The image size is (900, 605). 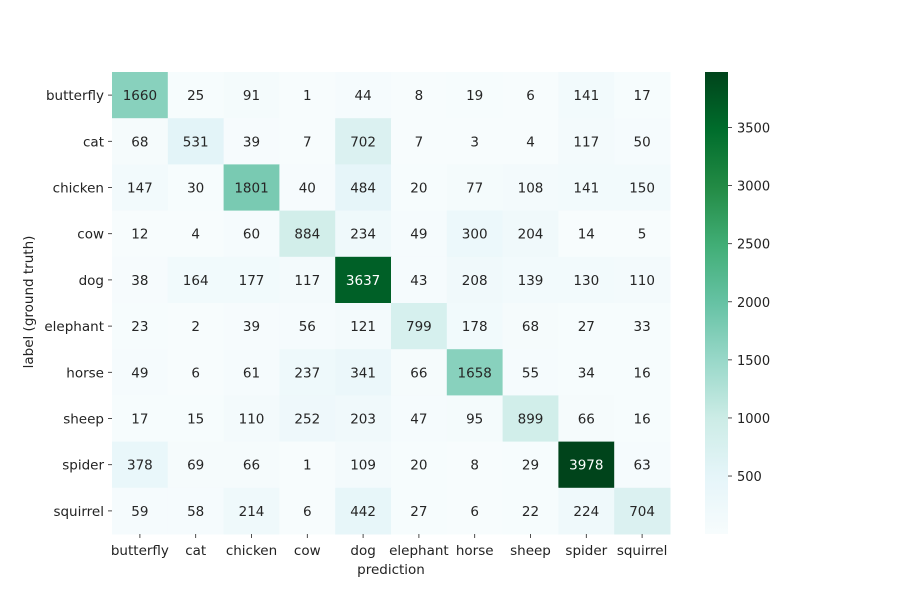 I want to click on heatmap-cell-value: 117, so click(x=586, y=142).